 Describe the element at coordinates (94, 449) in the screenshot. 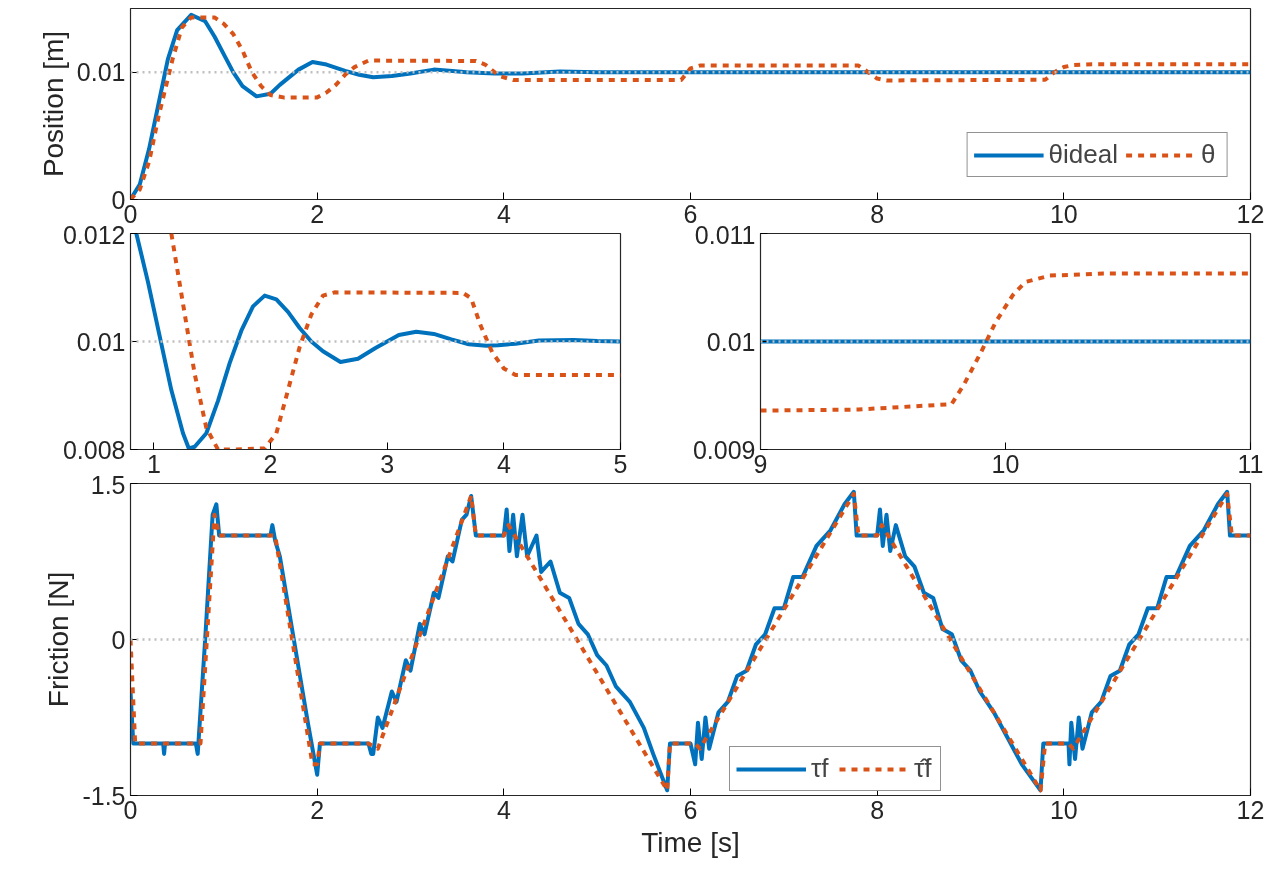

I see `y-tick-label: 0.008` at that location.